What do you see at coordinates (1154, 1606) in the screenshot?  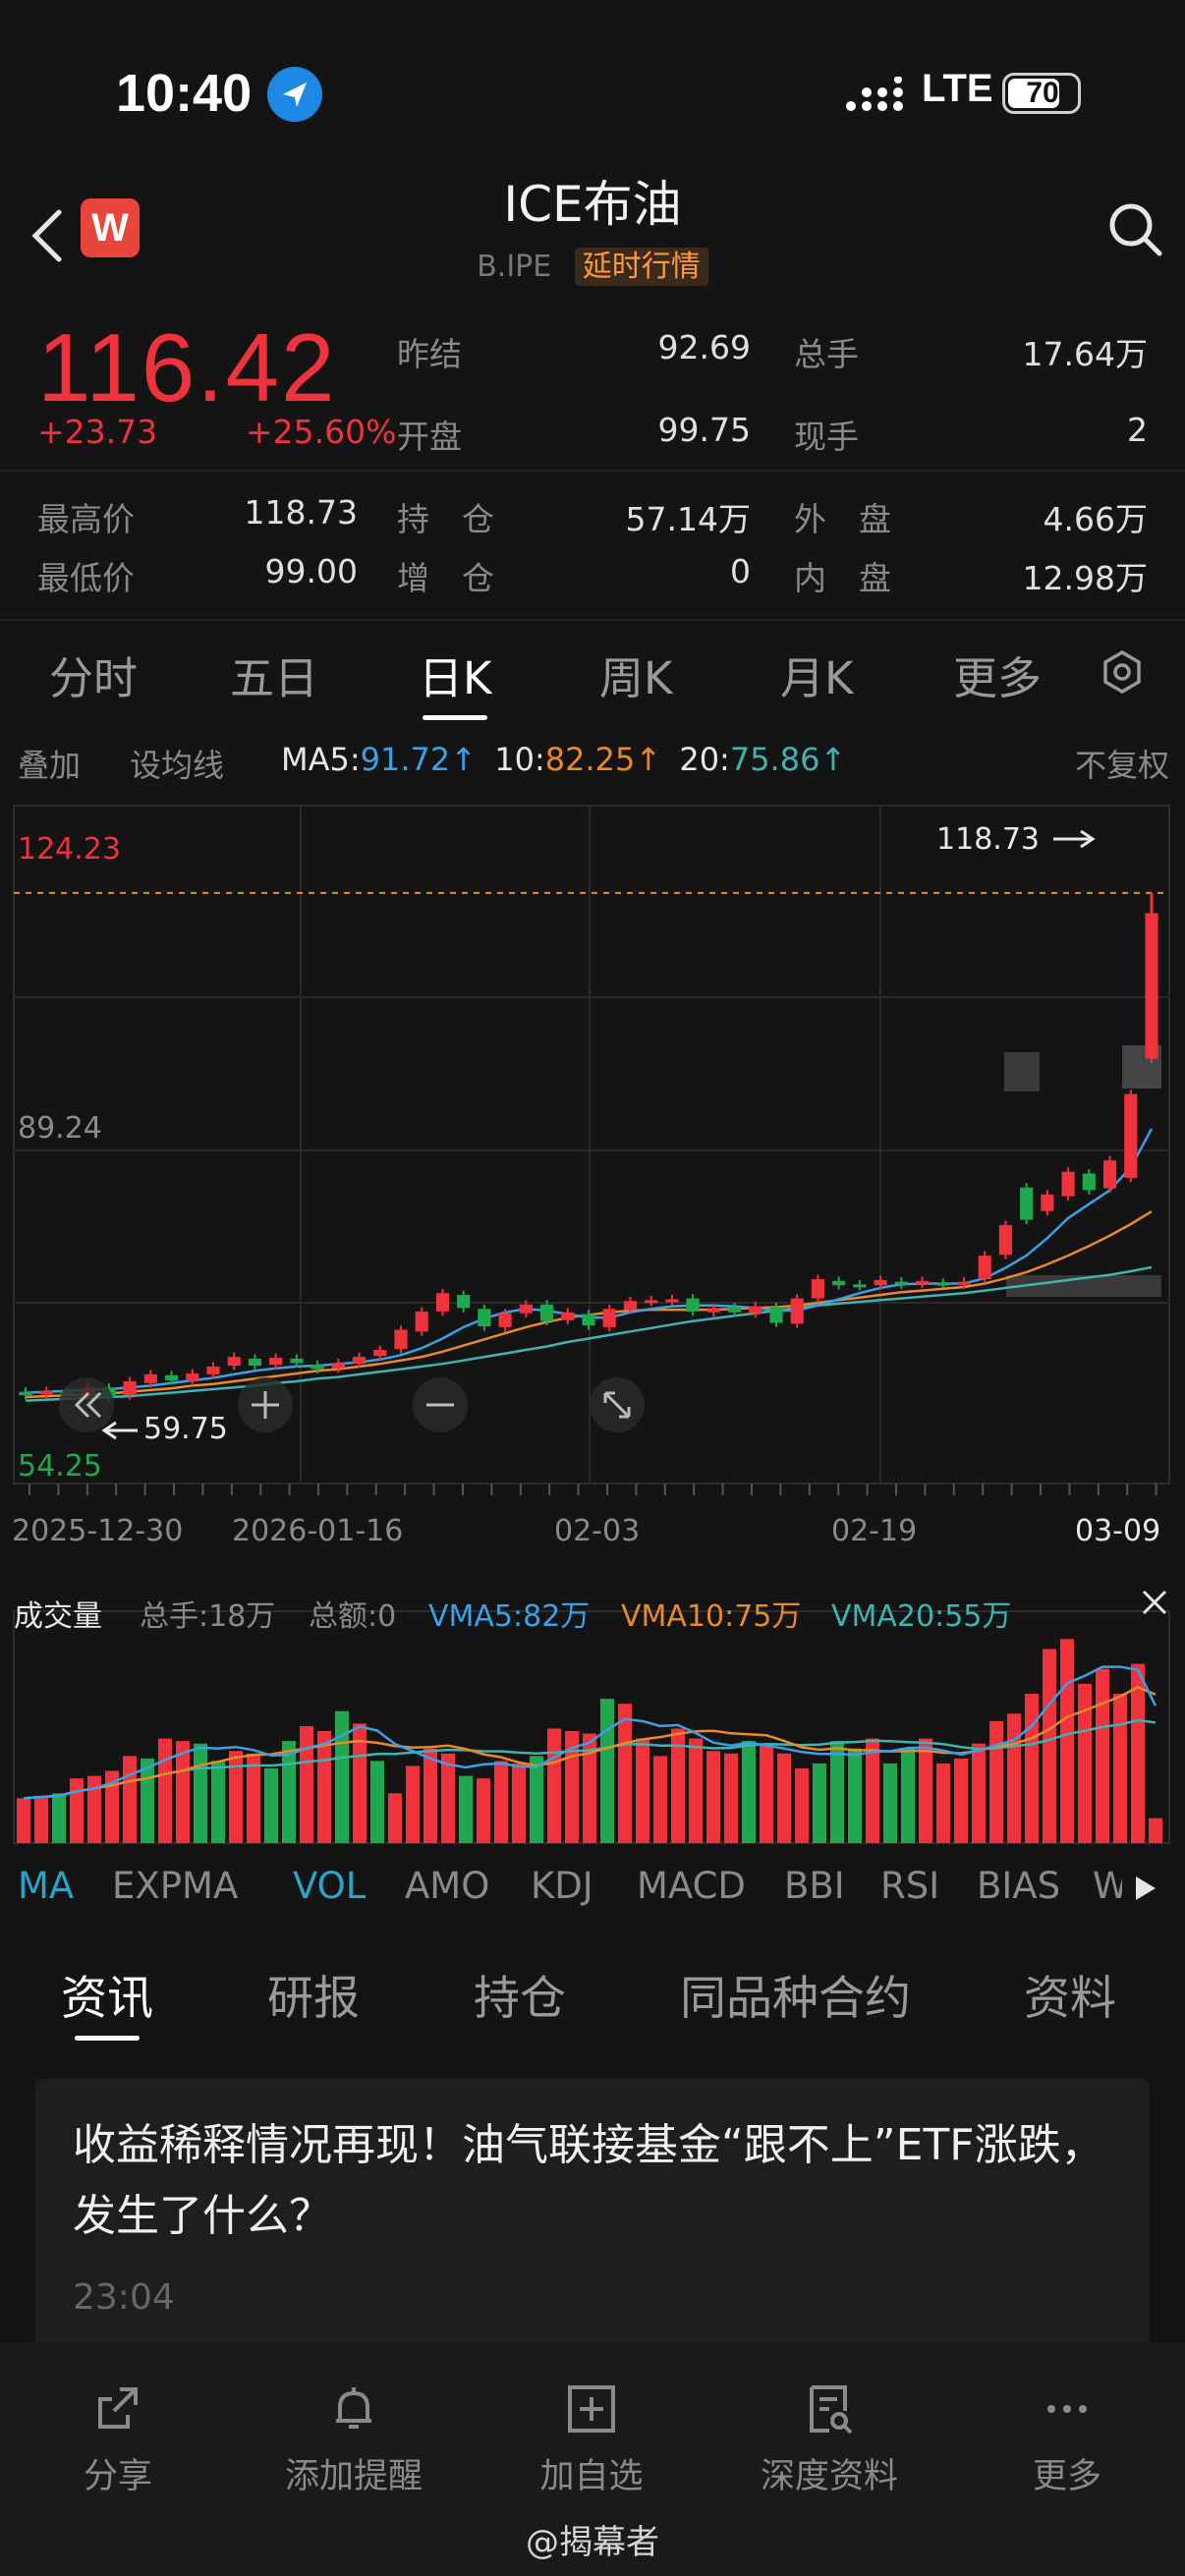 I see `close-icon` at bounding box center [1154, 1606].